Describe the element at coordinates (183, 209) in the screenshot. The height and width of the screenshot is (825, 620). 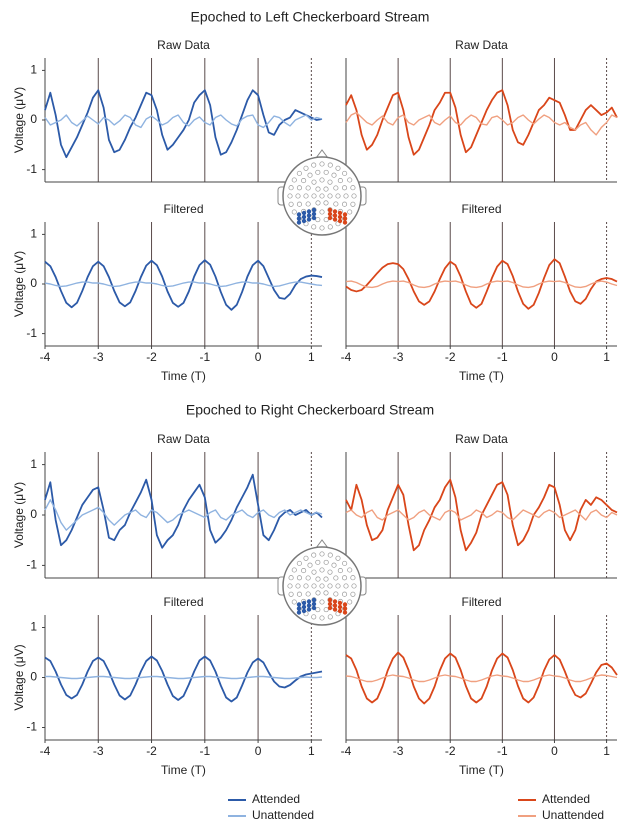
I see `panel-title: Filtered` at that location.